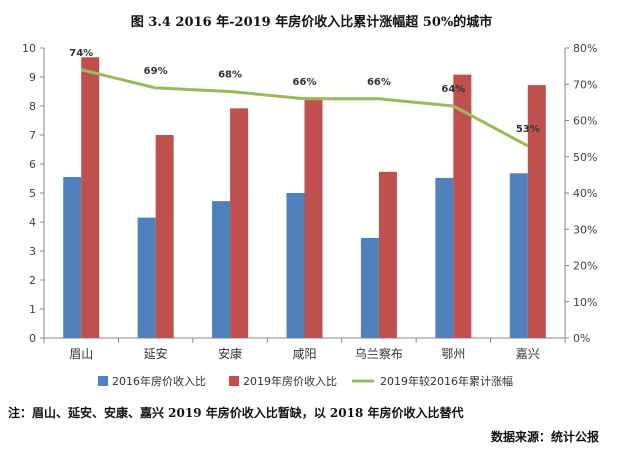  What do you see at coordinates (544, 437) in the screenshot?
I see `data-source: 数据来源：统计公报` at bounding box center [544, 437].